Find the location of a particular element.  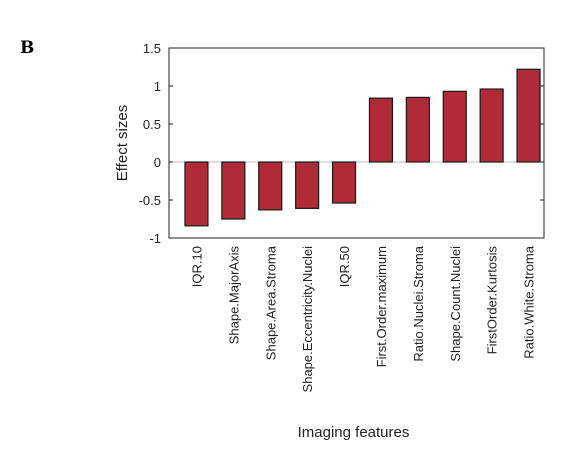

panel-letter: B is located at coordinates (27, 48).